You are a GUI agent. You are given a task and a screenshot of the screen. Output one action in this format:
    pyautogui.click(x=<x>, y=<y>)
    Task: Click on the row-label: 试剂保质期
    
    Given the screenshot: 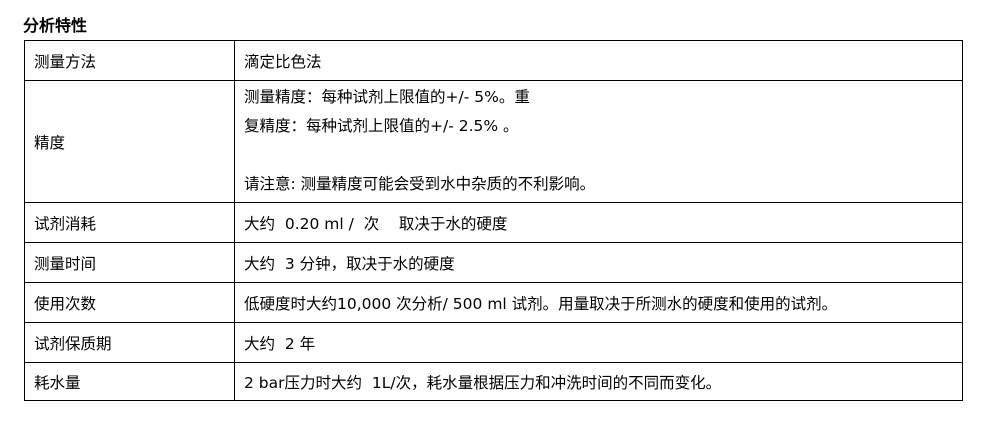 What is the action you would take?
    pyautogui.click(x=129, y=342)
    